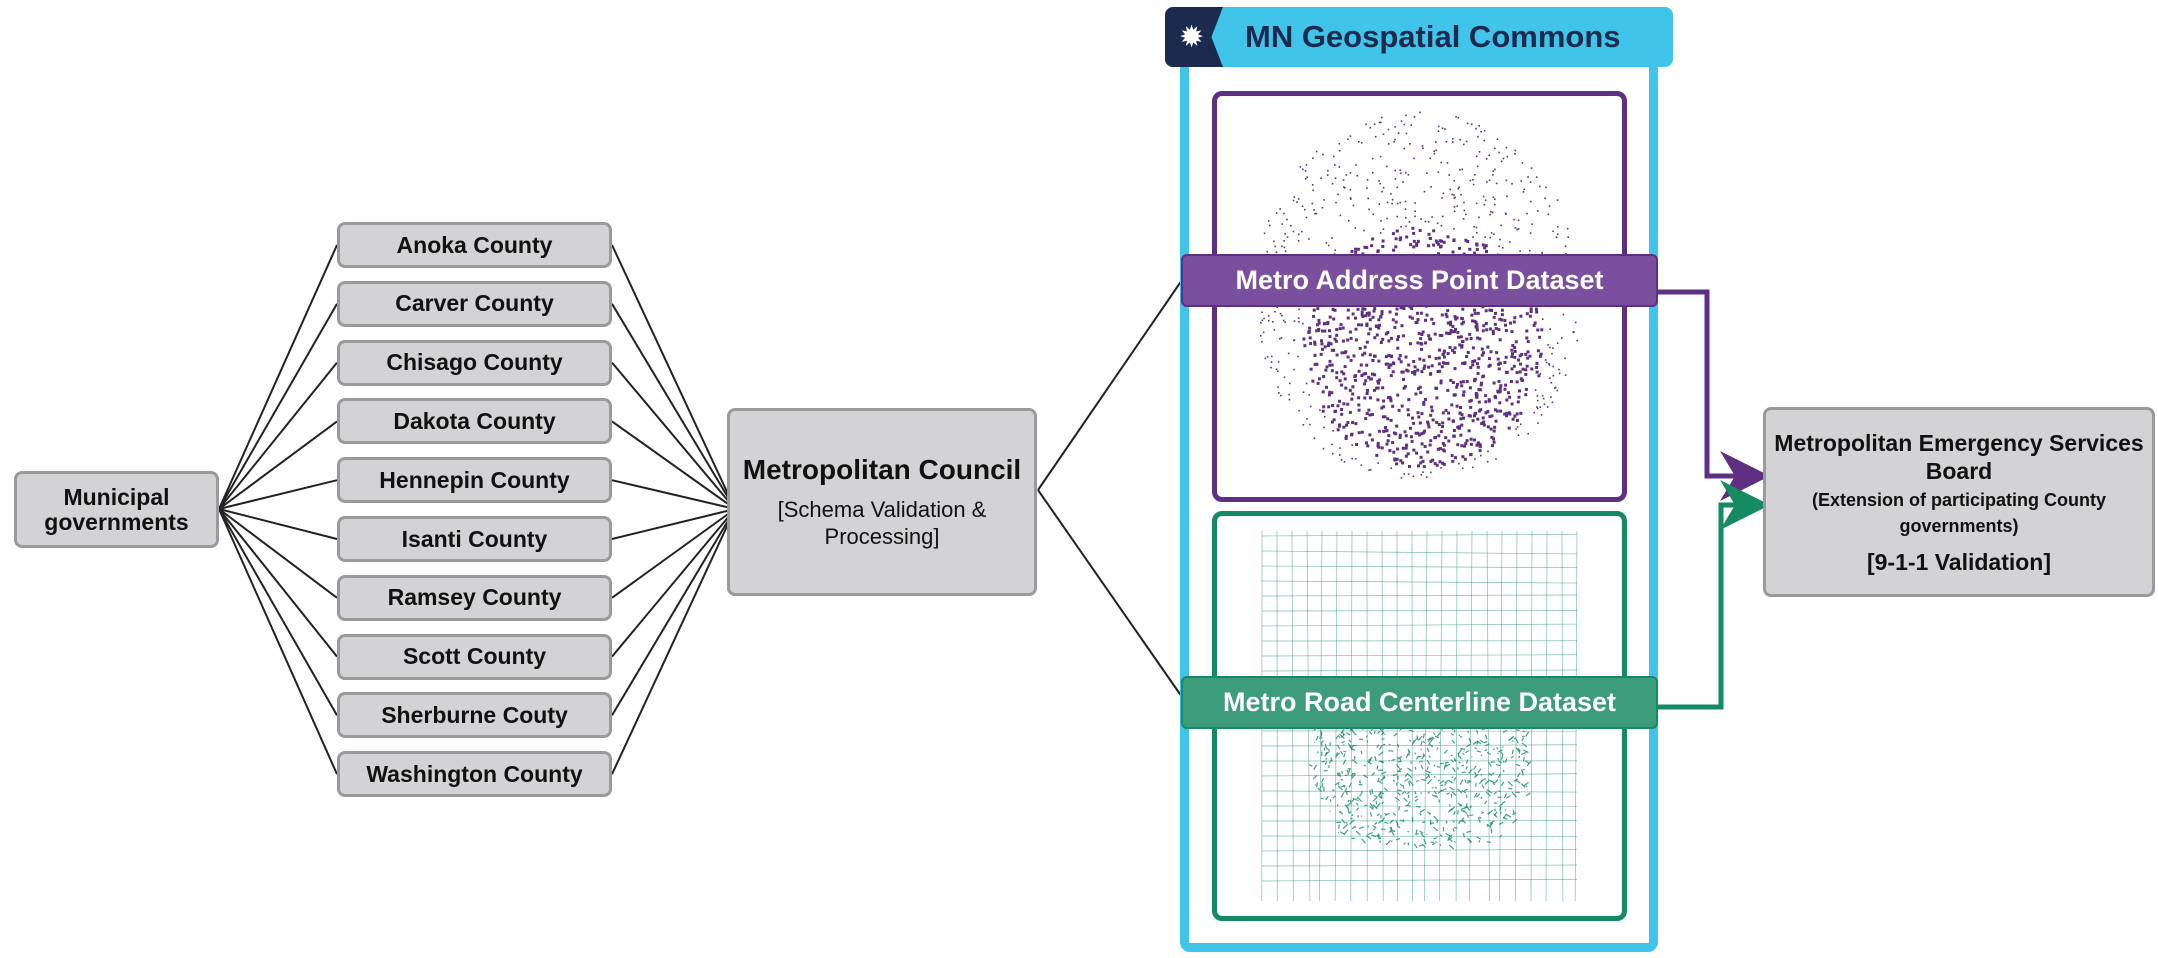 This screenshot has height=958, width=2158. Describe the element at coordinates (474, 480) in the screenshot. I see `county-box: Hennepin County` at that location.